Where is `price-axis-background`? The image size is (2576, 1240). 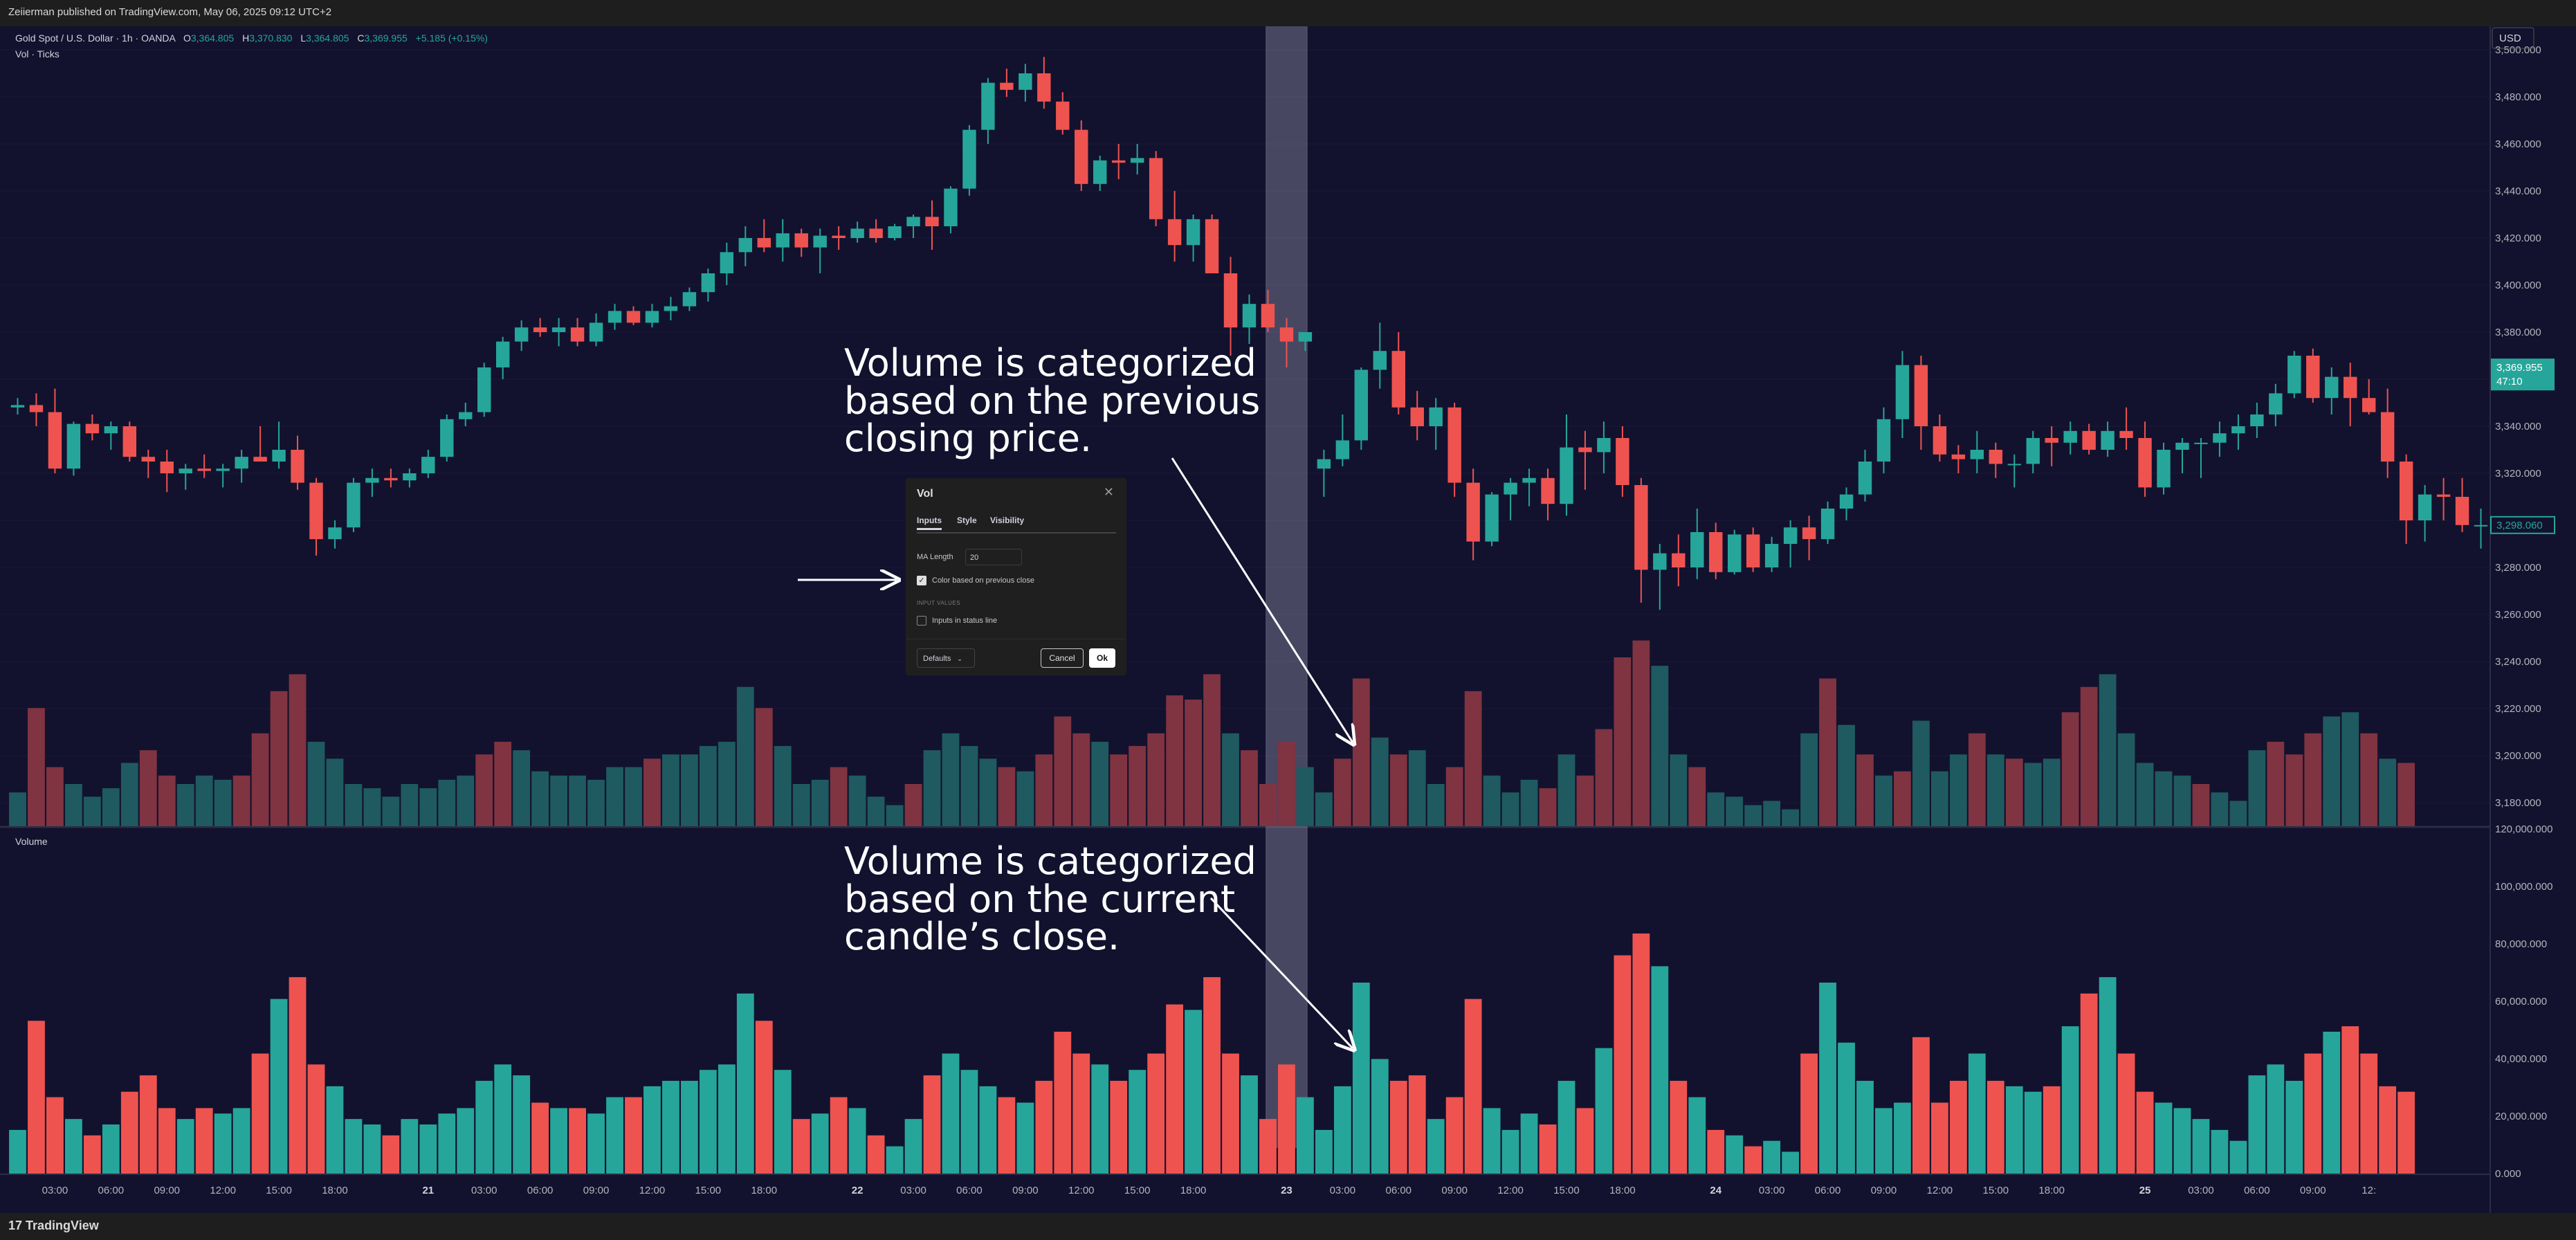
price-axis-background is located at coordinates (2534, 619).